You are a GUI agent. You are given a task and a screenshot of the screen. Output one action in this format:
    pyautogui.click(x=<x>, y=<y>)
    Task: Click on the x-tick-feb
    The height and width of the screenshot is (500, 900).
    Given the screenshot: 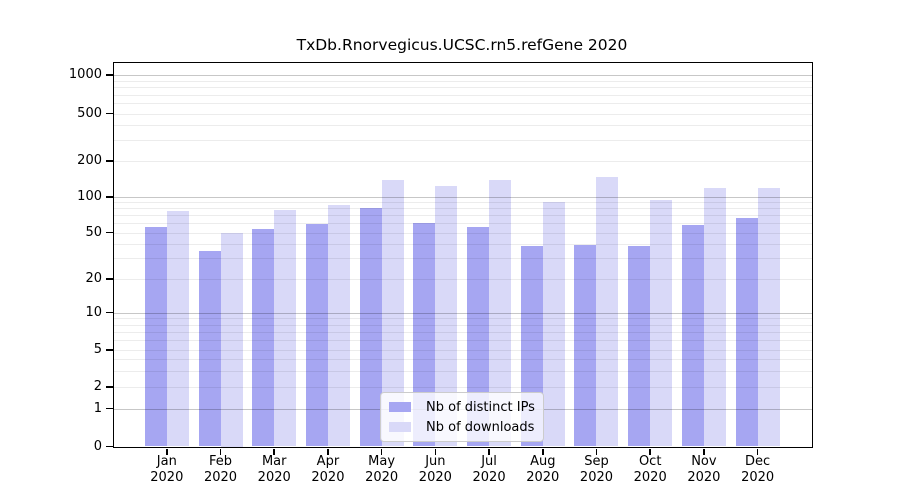 What is the action you would take?
    pyautogui.click(x=220, y=451)
    